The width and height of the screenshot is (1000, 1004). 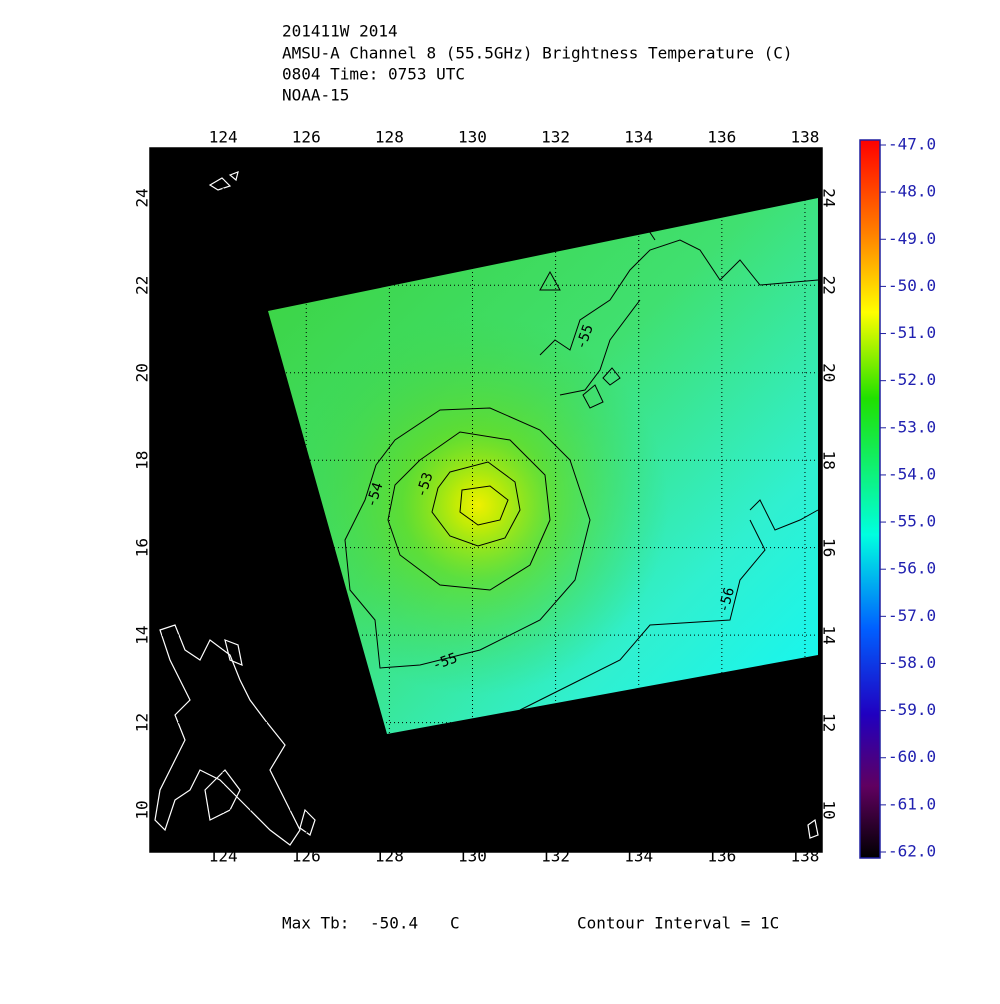 What do you see at coordinates (389, 856) in the screenshot?
I see `x-tick-label-bottom: 128` at bounding box center [389, 856].